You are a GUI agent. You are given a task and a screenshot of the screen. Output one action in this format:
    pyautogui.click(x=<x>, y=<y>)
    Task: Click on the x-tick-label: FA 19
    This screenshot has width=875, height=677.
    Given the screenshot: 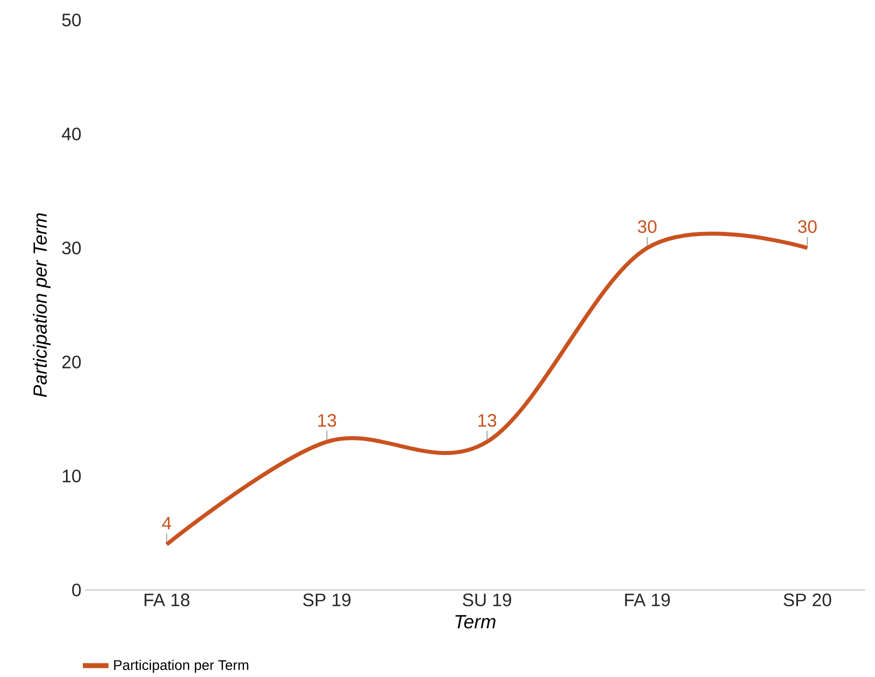 What is the action you would take?
    pyautogui.click(x=647, y=600)
    